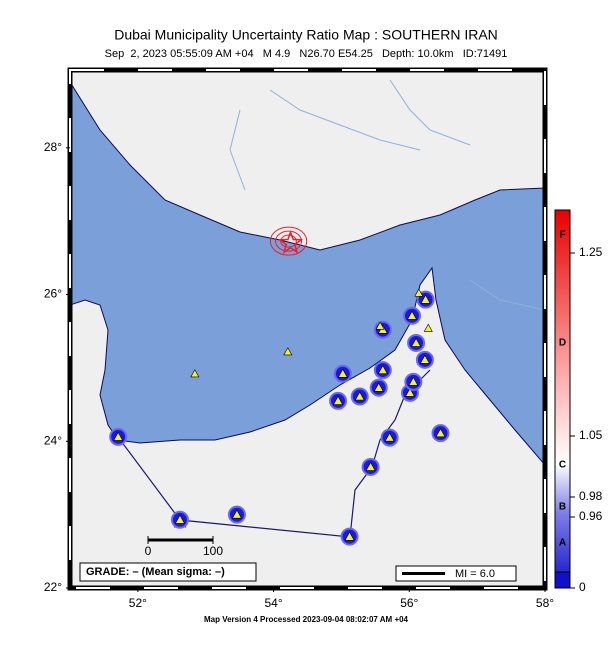 This screenshot has height=665, width=612. I want to click on grade-letter: D, so click(562, 343).